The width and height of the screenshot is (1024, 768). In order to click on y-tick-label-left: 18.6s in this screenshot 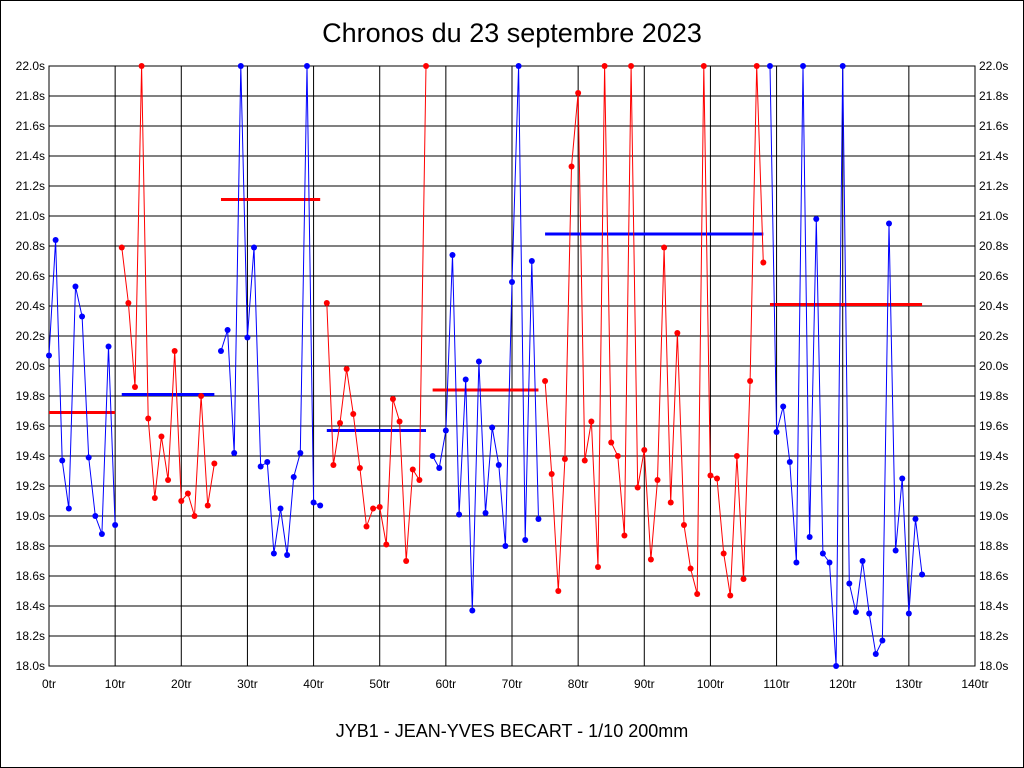, I will do `click(30, 576)`.